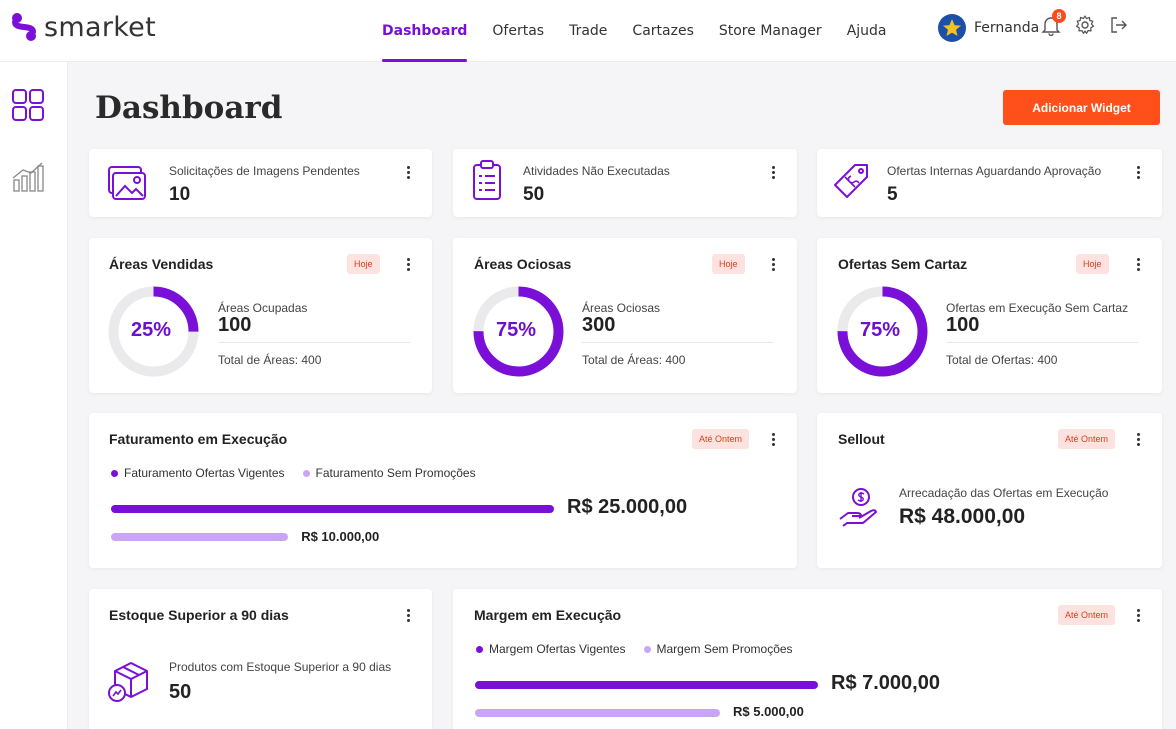  Describe the element at coordinates (280, 667) in the screenshot. I see `metric-label: Produtos com Estoque Superior a 90 dias` at that location.